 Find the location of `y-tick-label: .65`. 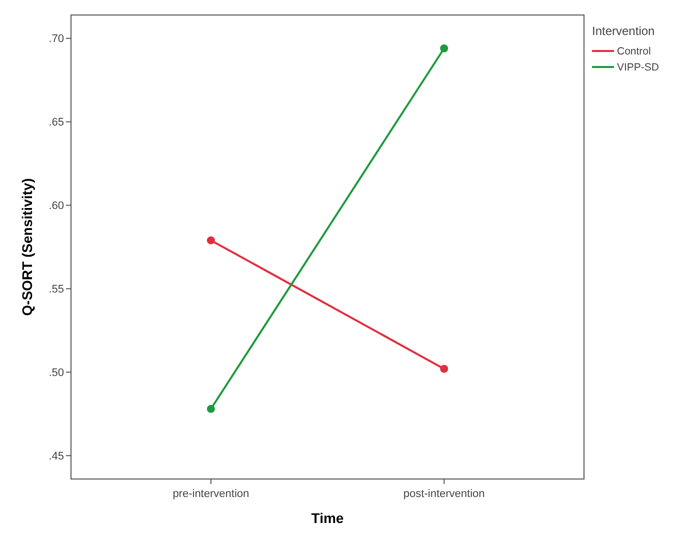

y-tick-label: .65 is located at coordinates (56, 122).